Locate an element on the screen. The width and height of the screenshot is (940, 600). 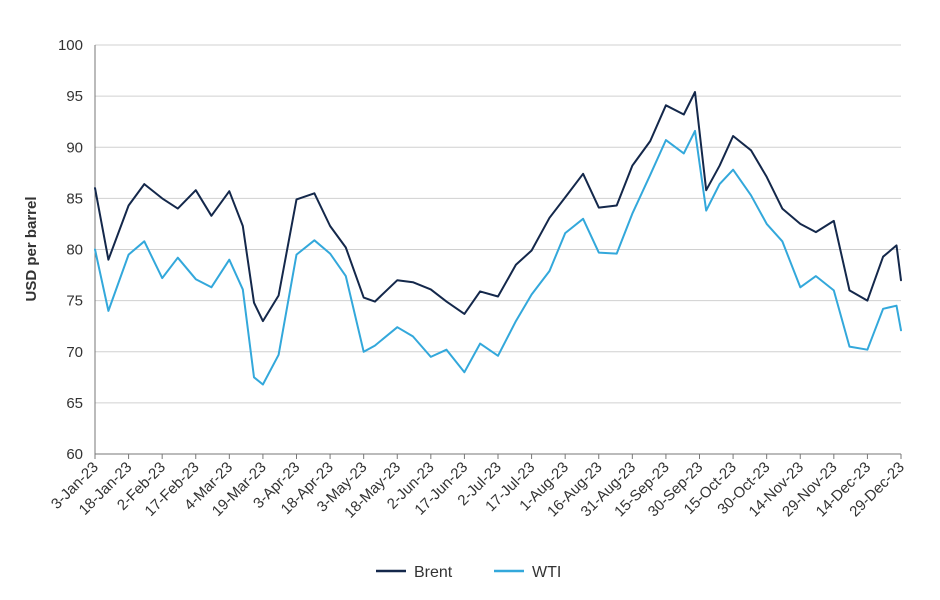
y-tick-label: 85 is located at coordinates (74, 198).